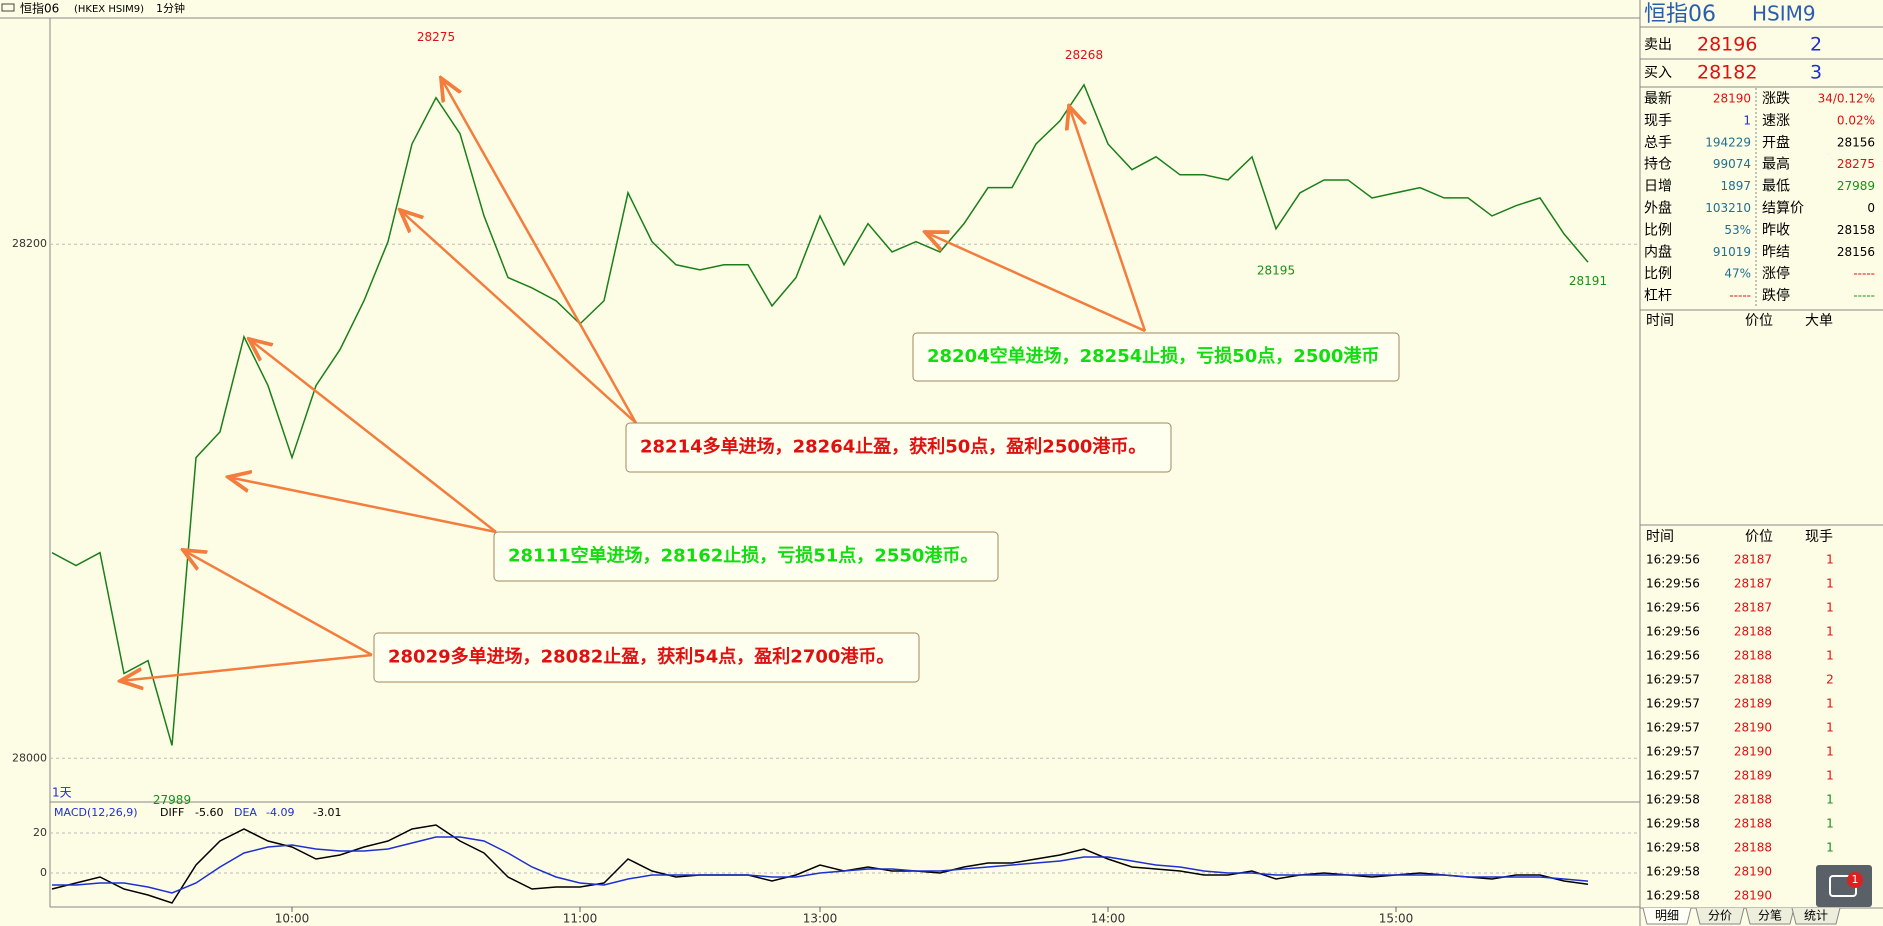 This screenshot has width=1883, height=926. What do you see at coordinates (29, 243) in the screenshot?
I see `y-tick-label: 28200` at bounding box center [29, 243].